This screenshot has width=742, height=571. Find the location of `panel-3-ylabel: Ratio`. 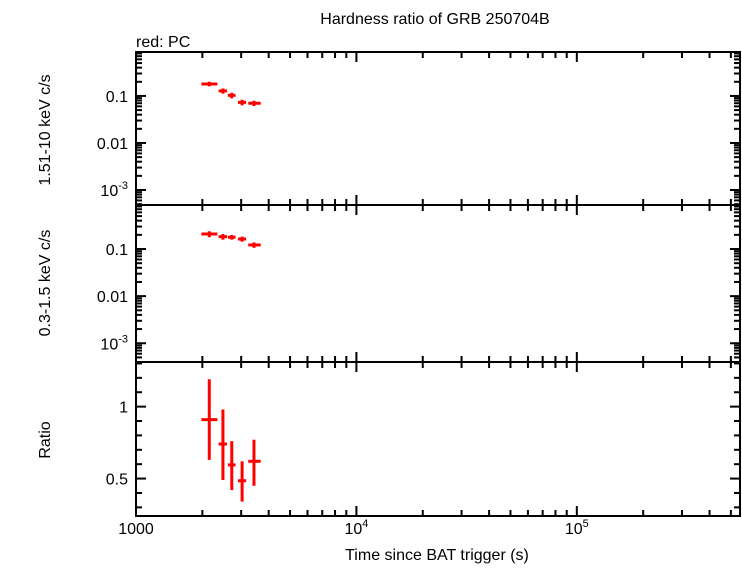

panel-3-ylabel: Ratio is located at coordinates (45, 439).